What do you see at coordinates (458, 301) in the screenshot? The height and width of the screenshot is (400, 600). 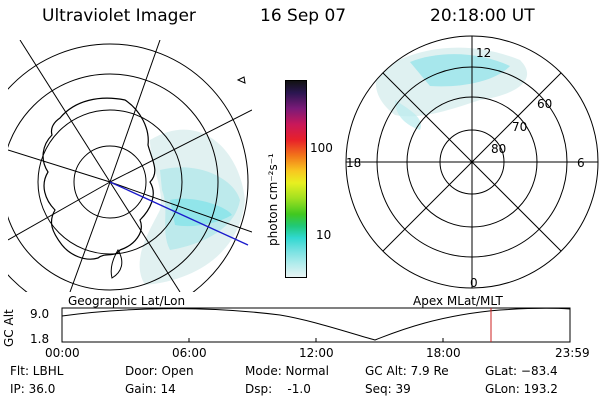 I see `right-panel-caption: Apex MLat/MLT` at bounding box center [458, 301].